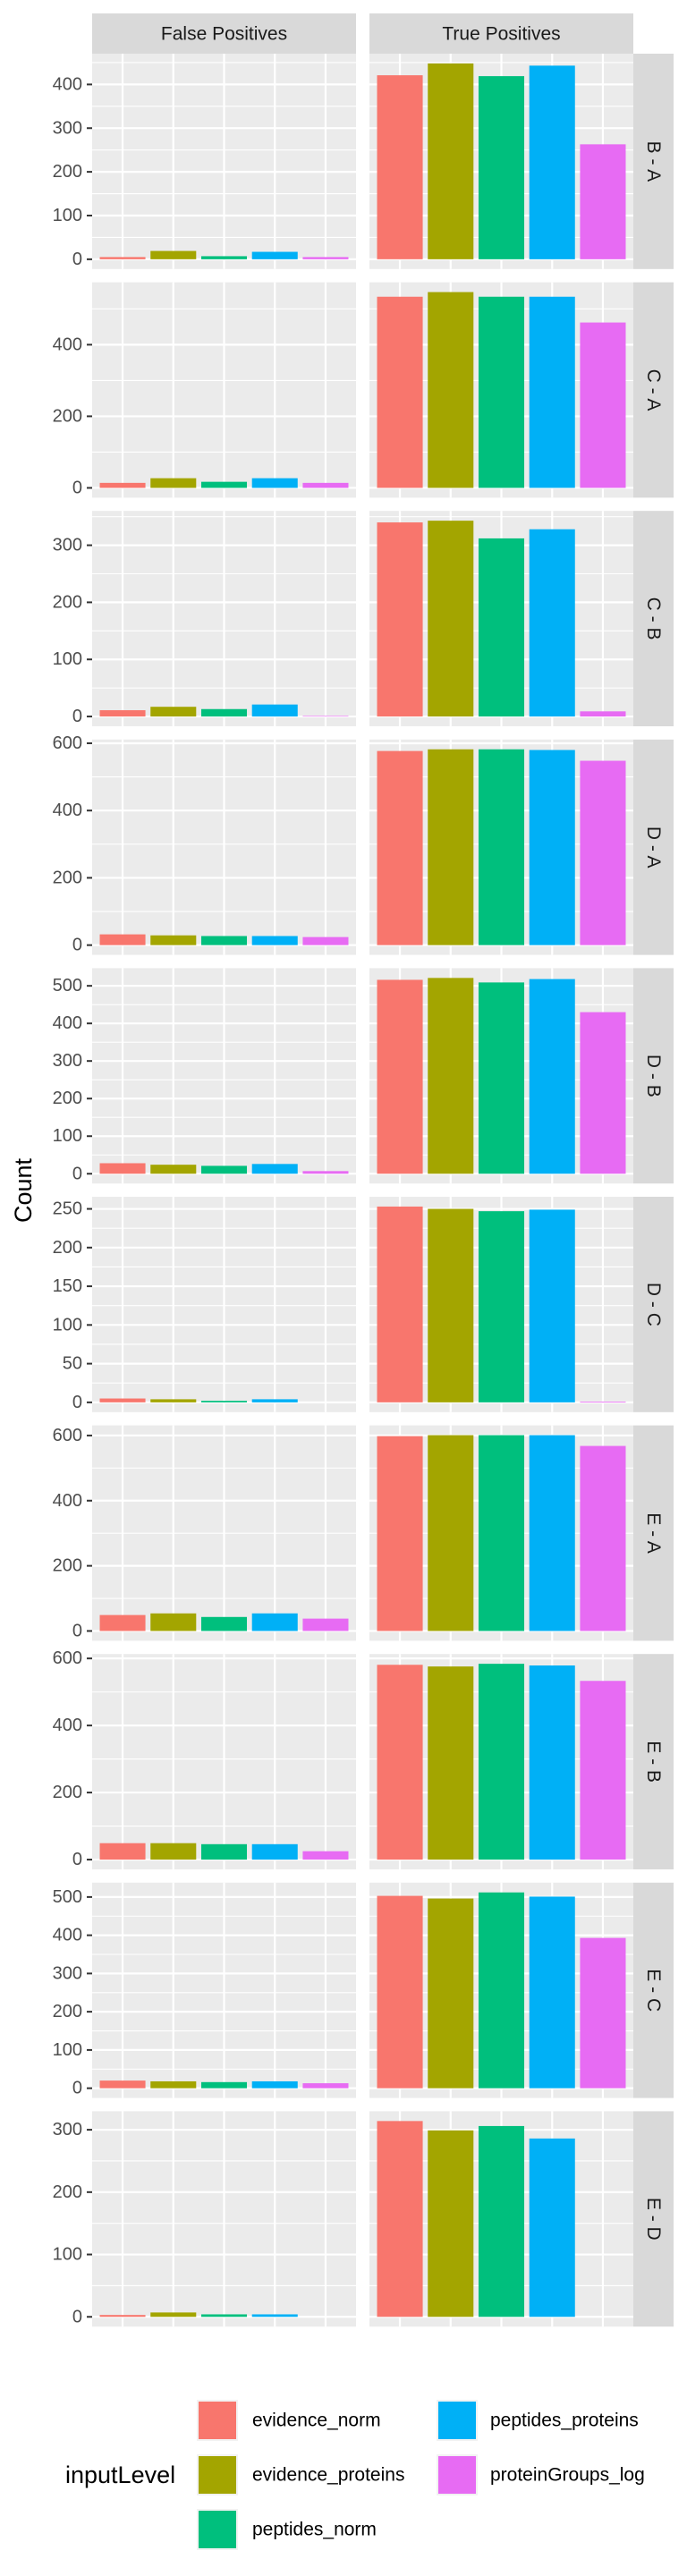 This screenshot has height=2576, width=687. What do you see at coordinates (362, 33) in the screenshot?
I see `column-strips: False Positives True Positives` at bounding box center [362, 33].